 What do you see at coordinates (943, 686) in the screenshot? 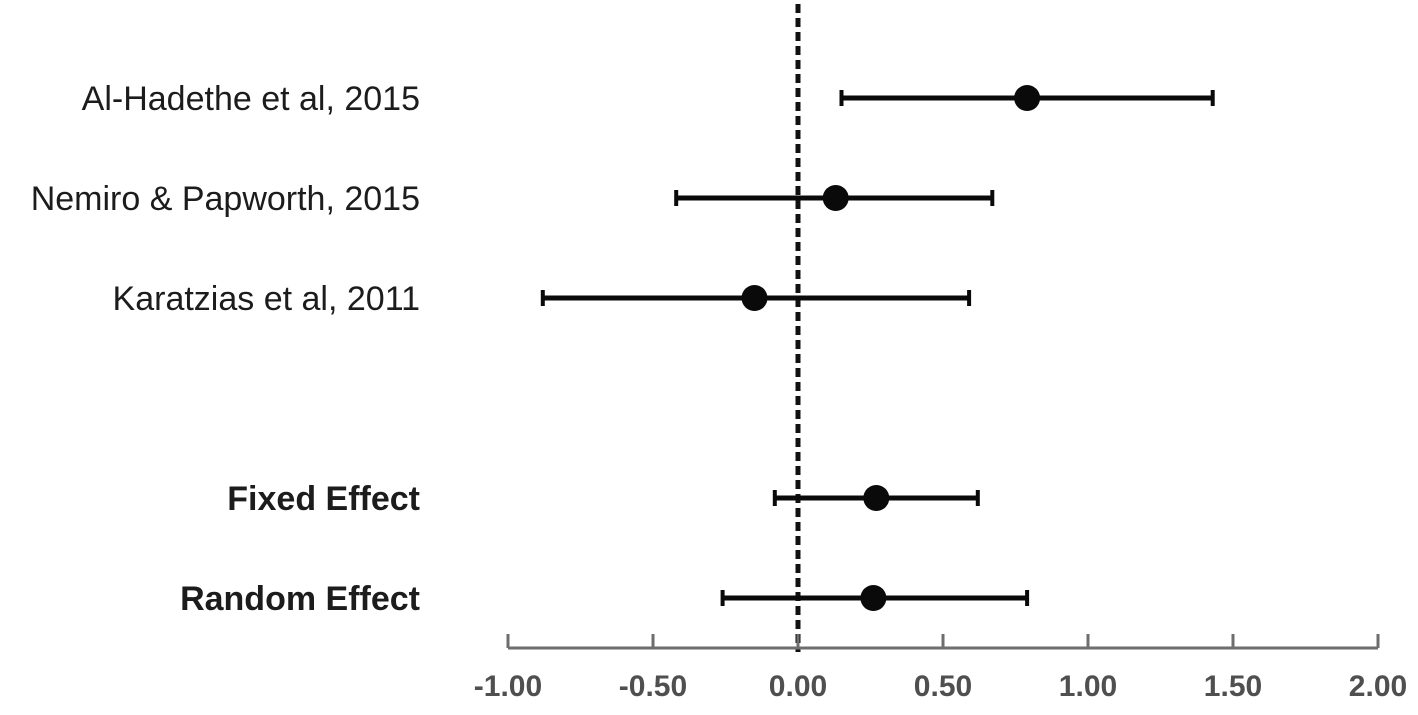
I see `x-axis-tick-label: 0.50` at bounding box center [943, 686].